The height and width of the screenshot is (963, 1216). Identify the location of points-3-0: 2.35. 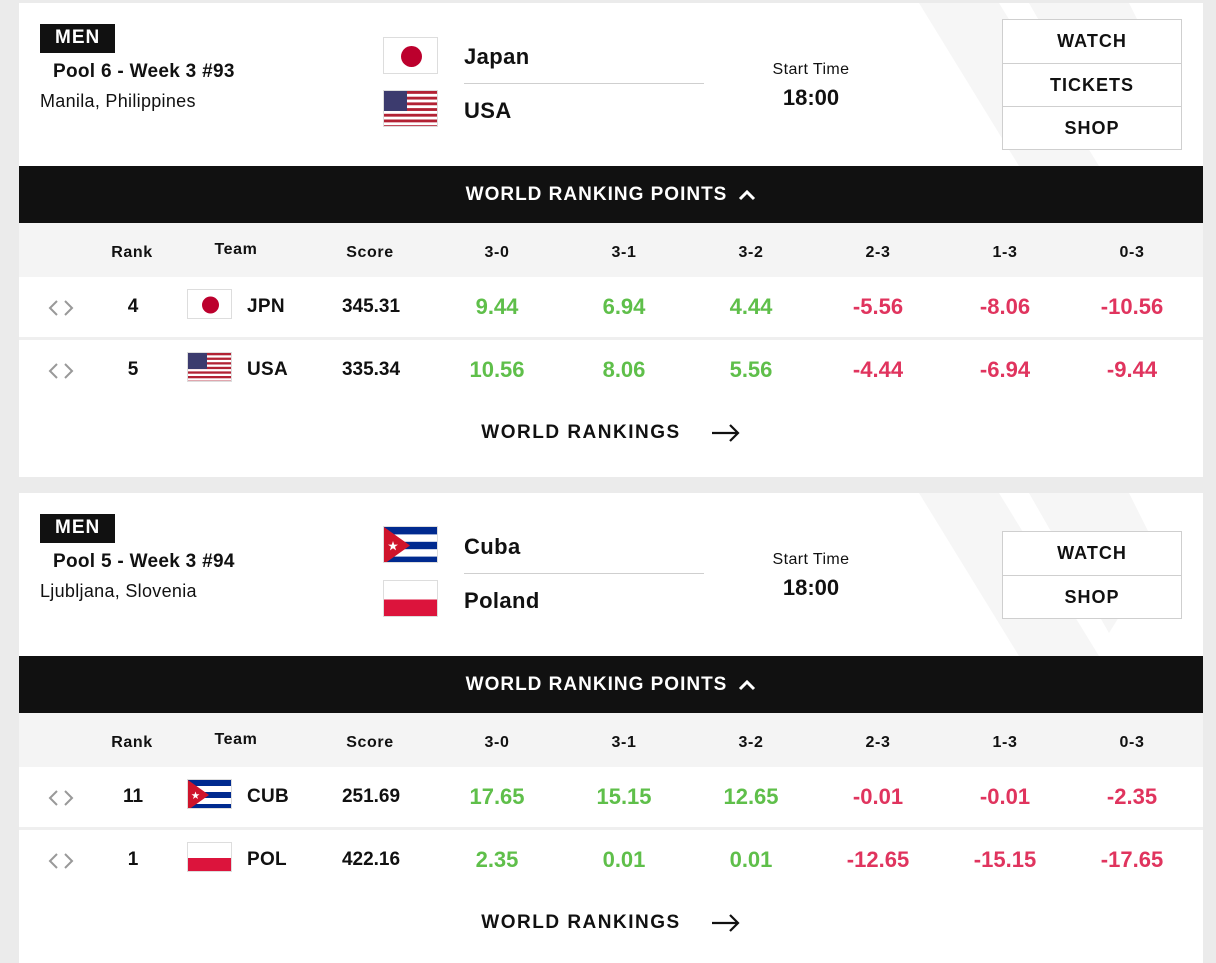
(497, 859).